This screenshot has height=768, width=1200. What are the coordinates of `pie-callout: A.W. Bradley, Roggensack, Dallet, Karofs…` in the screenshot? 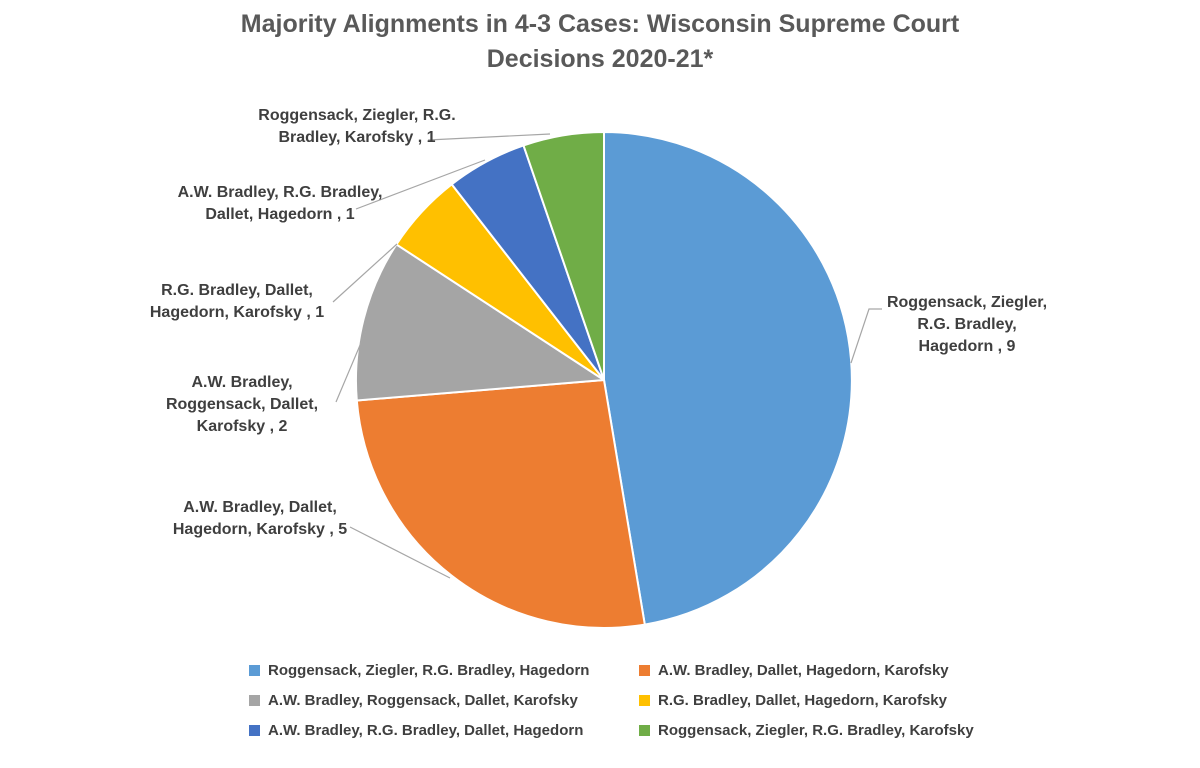 It's located at (242, 404).